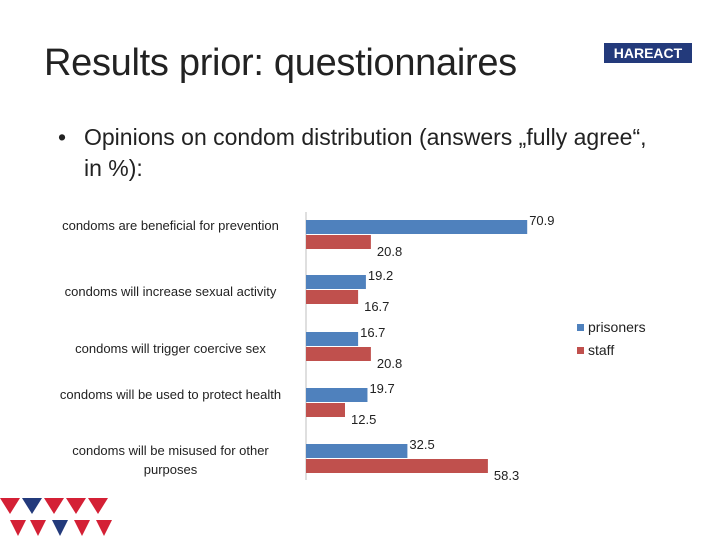 The width and height of the screenshot is (720, 540). I want to click on category-label: condoms are beneficial for prevention, so click(170, 225).